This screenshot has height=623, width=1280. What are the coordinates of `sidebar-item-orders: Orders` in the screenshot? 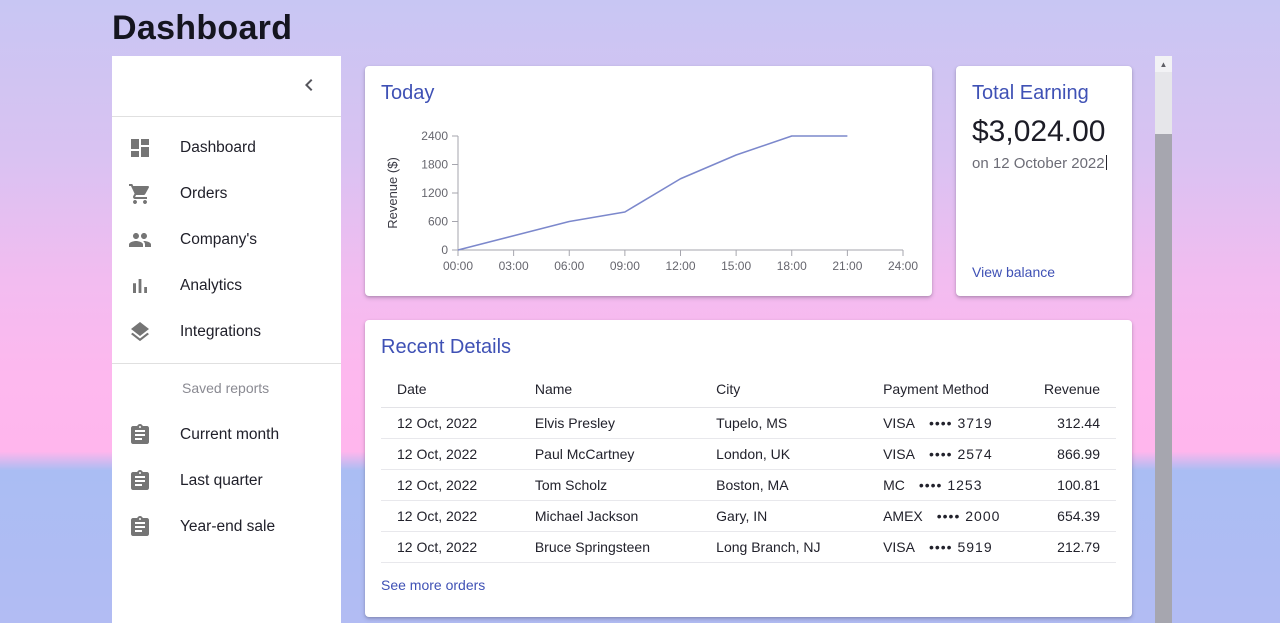 It's located at (226, 194).